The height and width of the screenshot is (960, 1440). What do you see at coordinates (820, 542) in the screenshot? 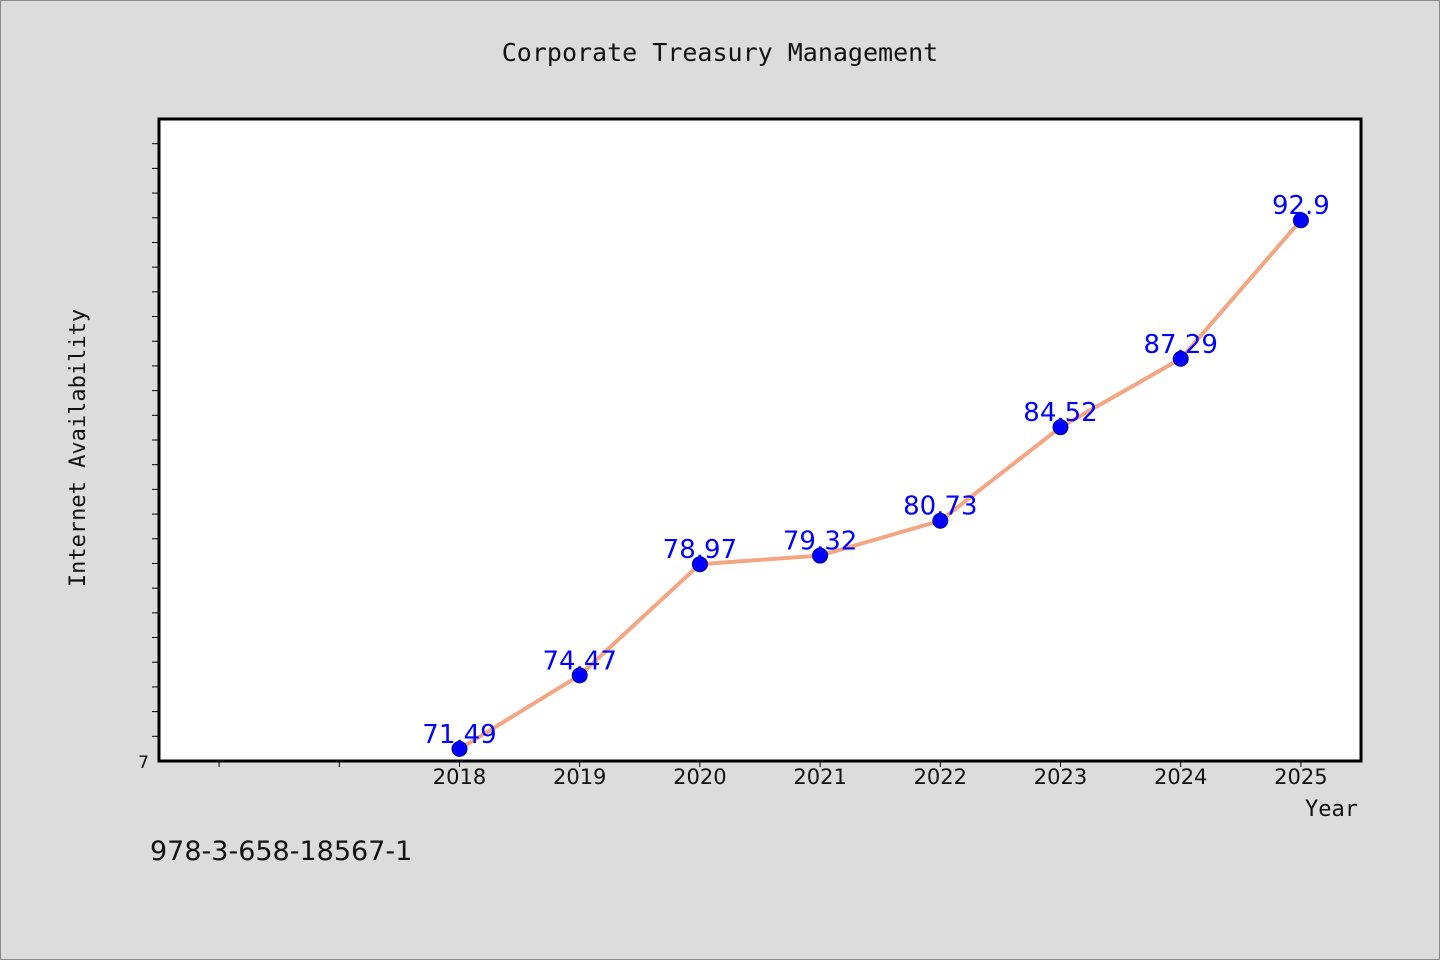
I see `data-label: 79.32` at bounding box center [820, 542].